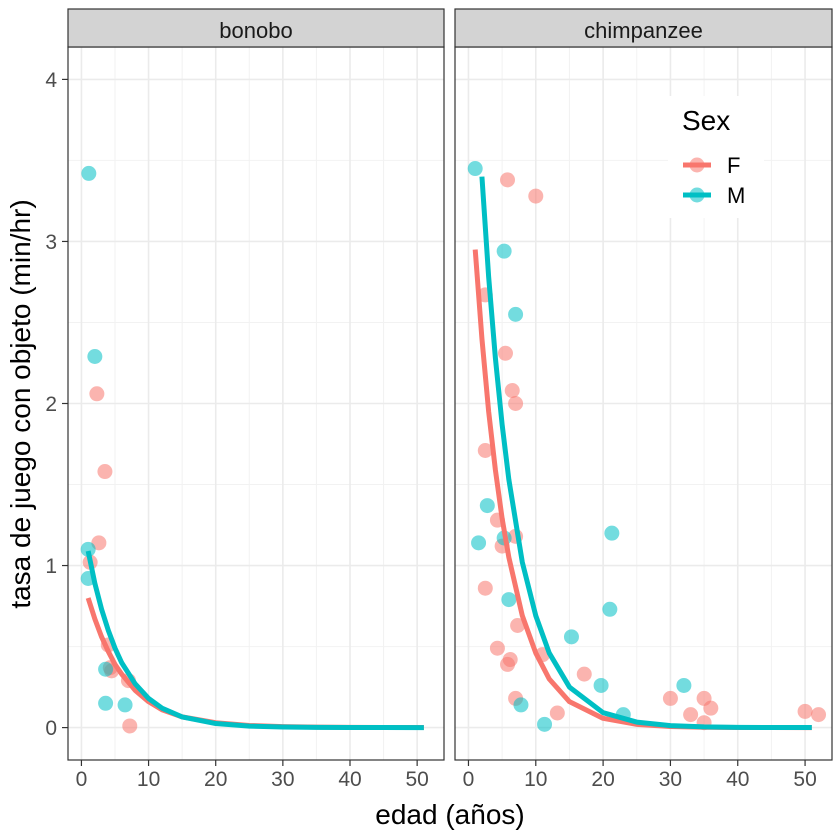 This screenshot has height=840, width=840. Describe the element at coordinates (51, 566) in the screenshot. I see `y-tick-label: 1` at that location.